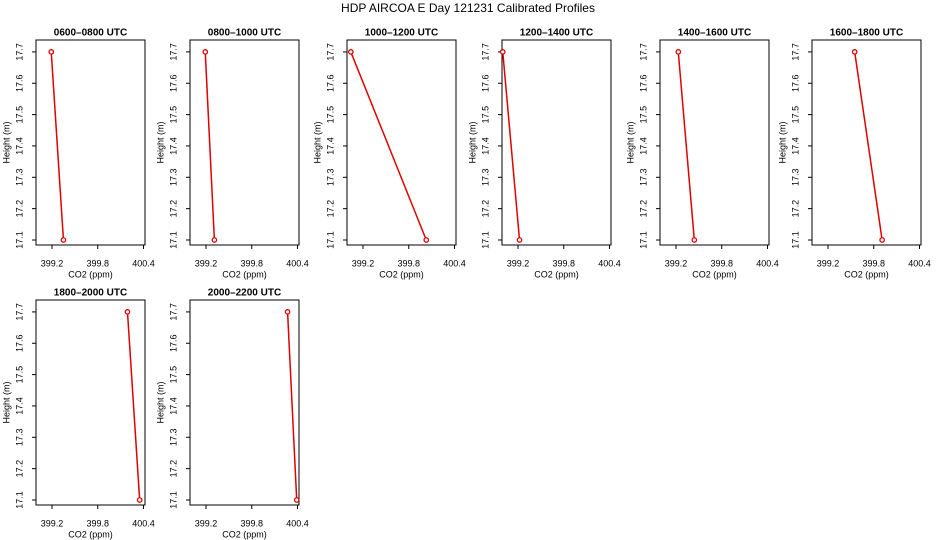  What do you see at coordinates (244, 293) in the screenshot?
I see `panel-title: 2000–2200 UTC` at bounding box center [244, 293].